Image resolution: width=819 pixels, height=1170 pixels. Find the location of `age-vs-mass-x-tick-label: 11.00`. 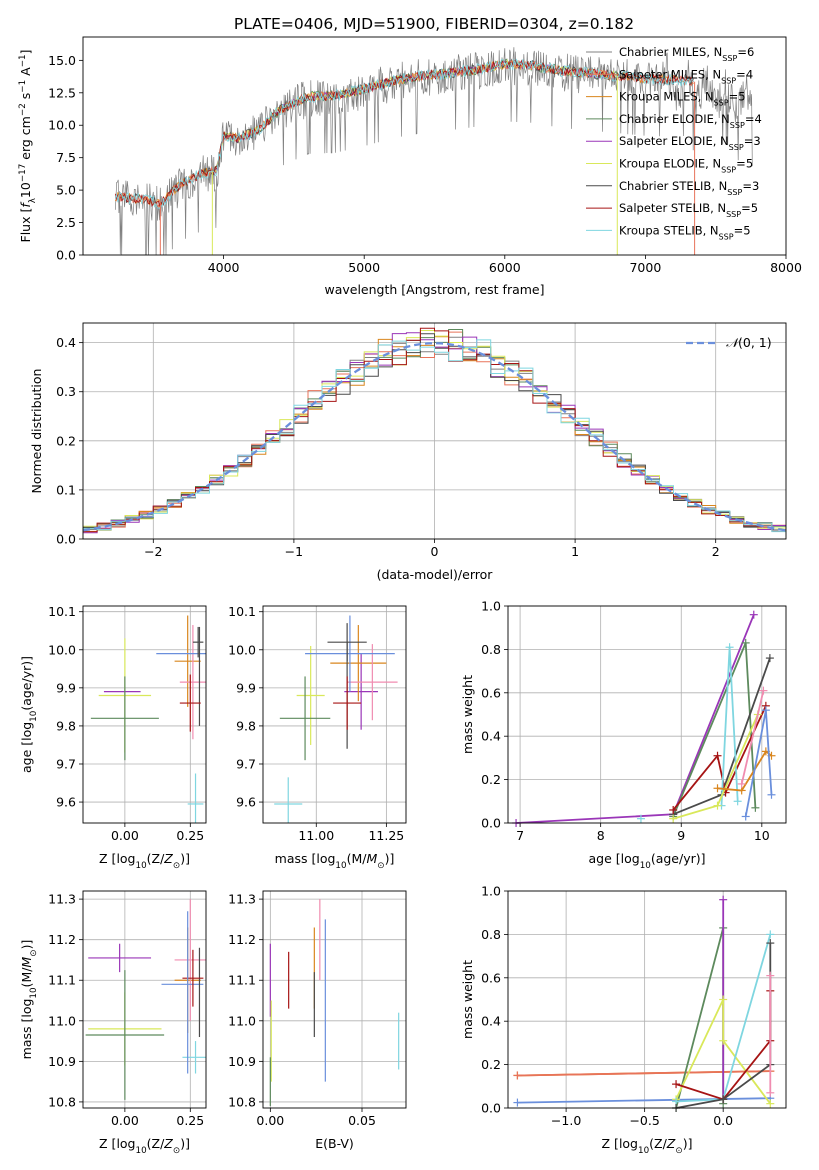

age-vs-mass-x-tick-label: 11.00 is located at coordinates (316, 835).